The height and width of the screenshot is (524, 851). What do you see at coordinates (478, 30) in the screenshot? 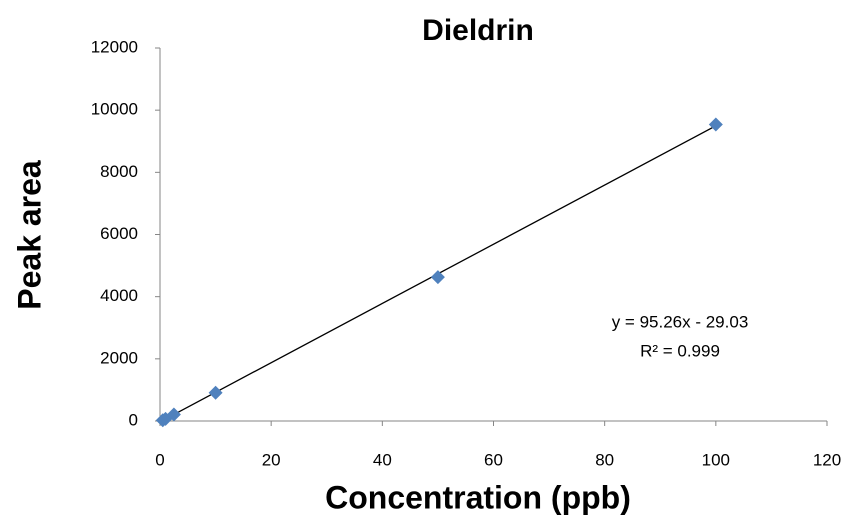
I see `chart-title: Dieldrin` at bounding box center [478, 30].